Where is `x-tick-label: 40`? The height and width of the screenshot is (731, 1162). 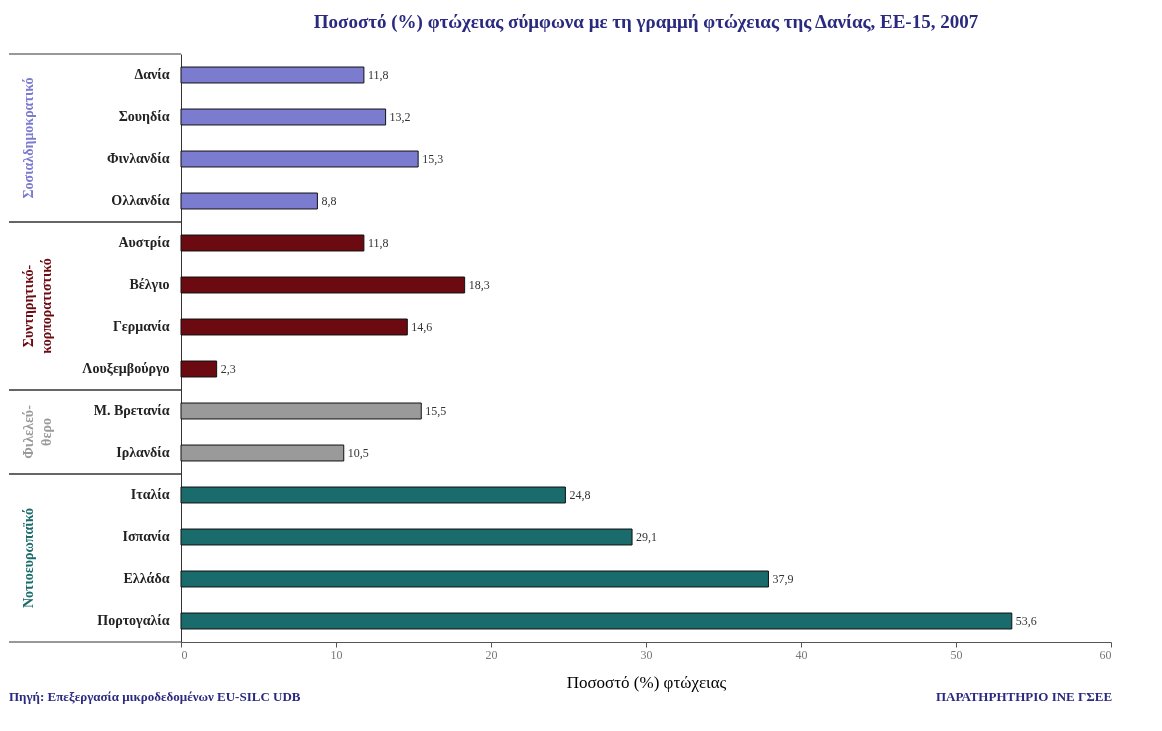
x-tick-label: 40 is located at coordinates (801, 654).